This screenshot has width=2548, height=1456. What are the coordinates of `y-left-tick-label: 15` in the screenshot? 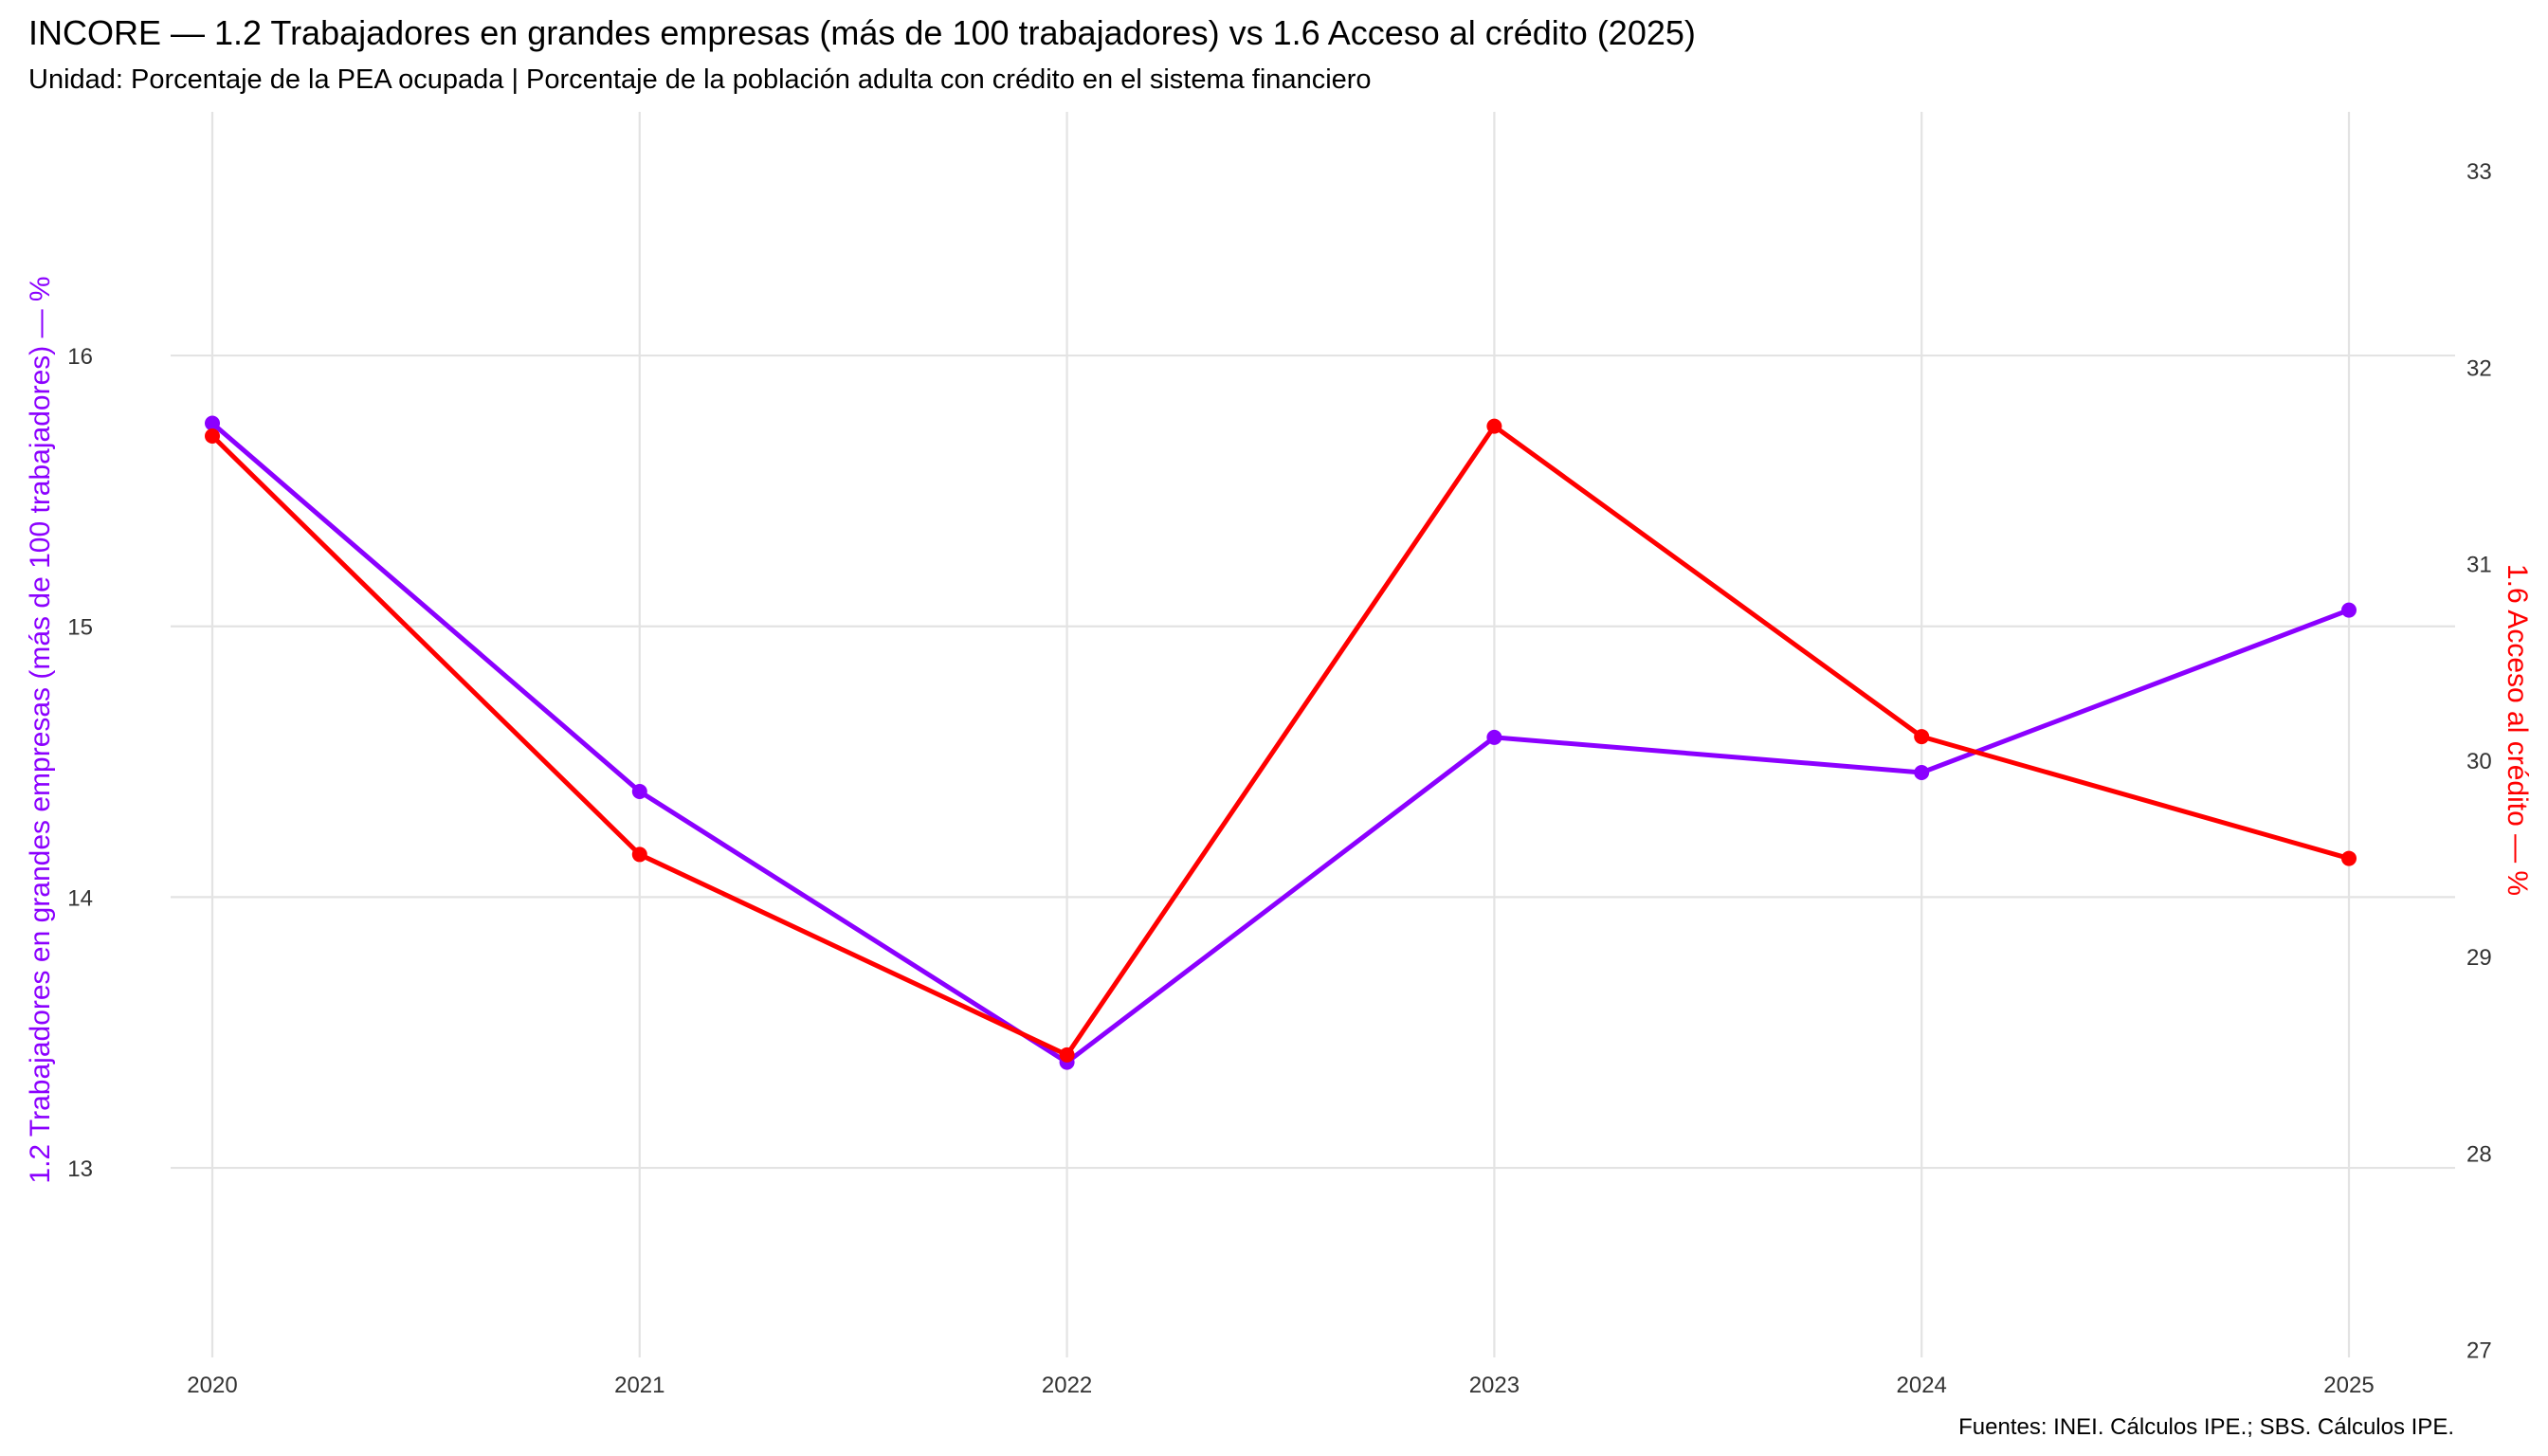 It's located at (80, 628).